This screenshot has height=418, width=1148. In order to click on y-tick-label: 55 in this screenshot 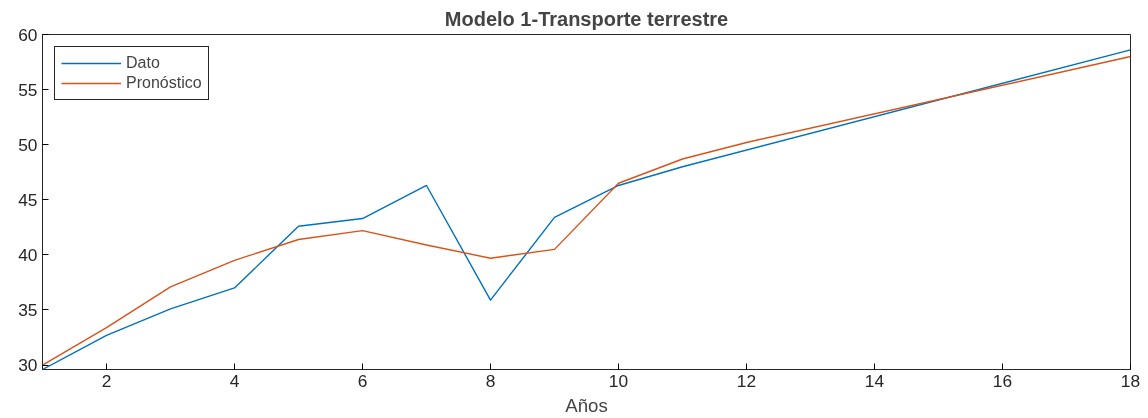, I will do `click(28, 89)`.